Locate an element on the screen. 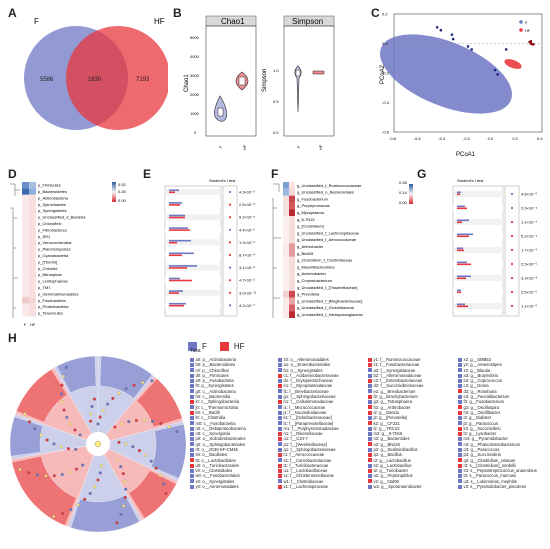 This screenshot has width=550, height=549. pcoa-xtick-5: 0.2 is located at coordinates (515, 138).